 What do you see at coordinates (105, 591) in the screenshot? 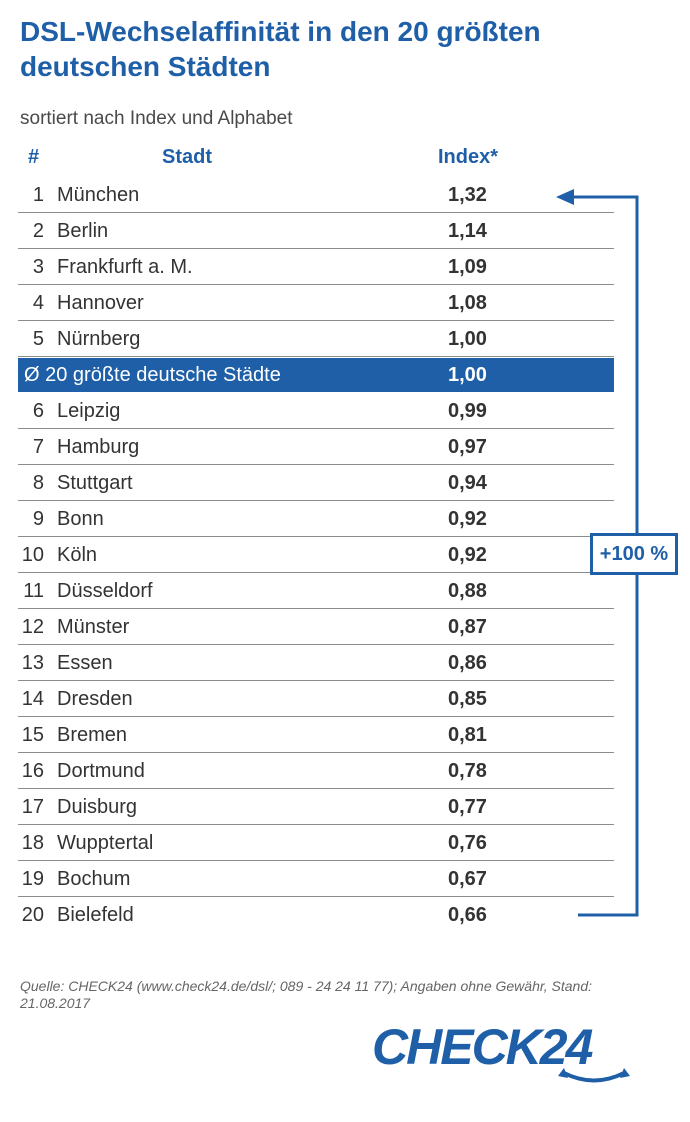
I see `city-cell: Düsseldorf` at bounding box center [105, 591].